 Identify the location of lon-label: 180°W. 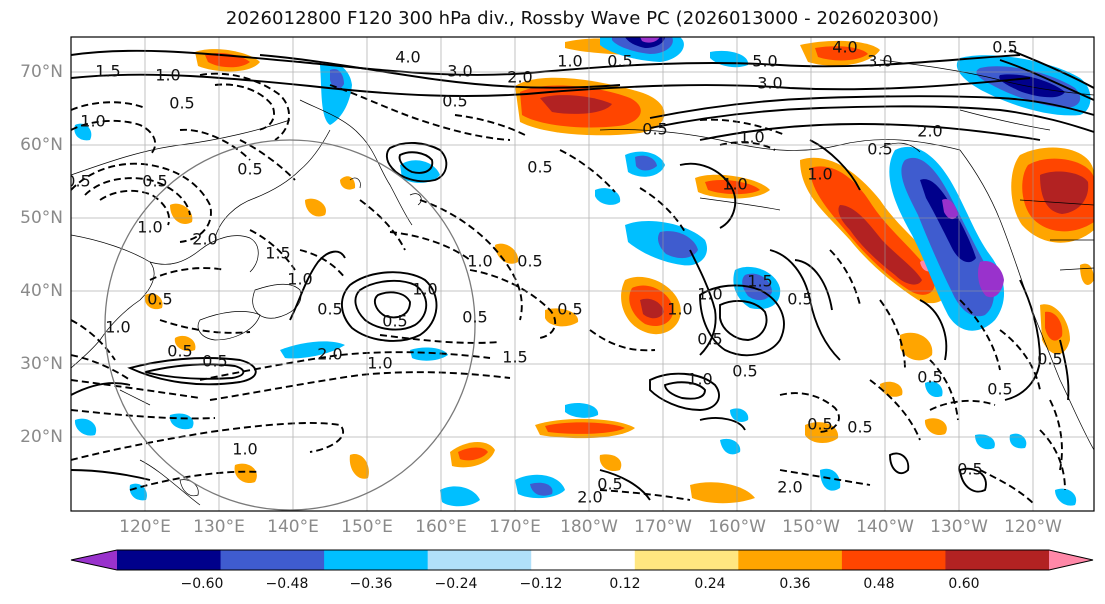
(589, 527).